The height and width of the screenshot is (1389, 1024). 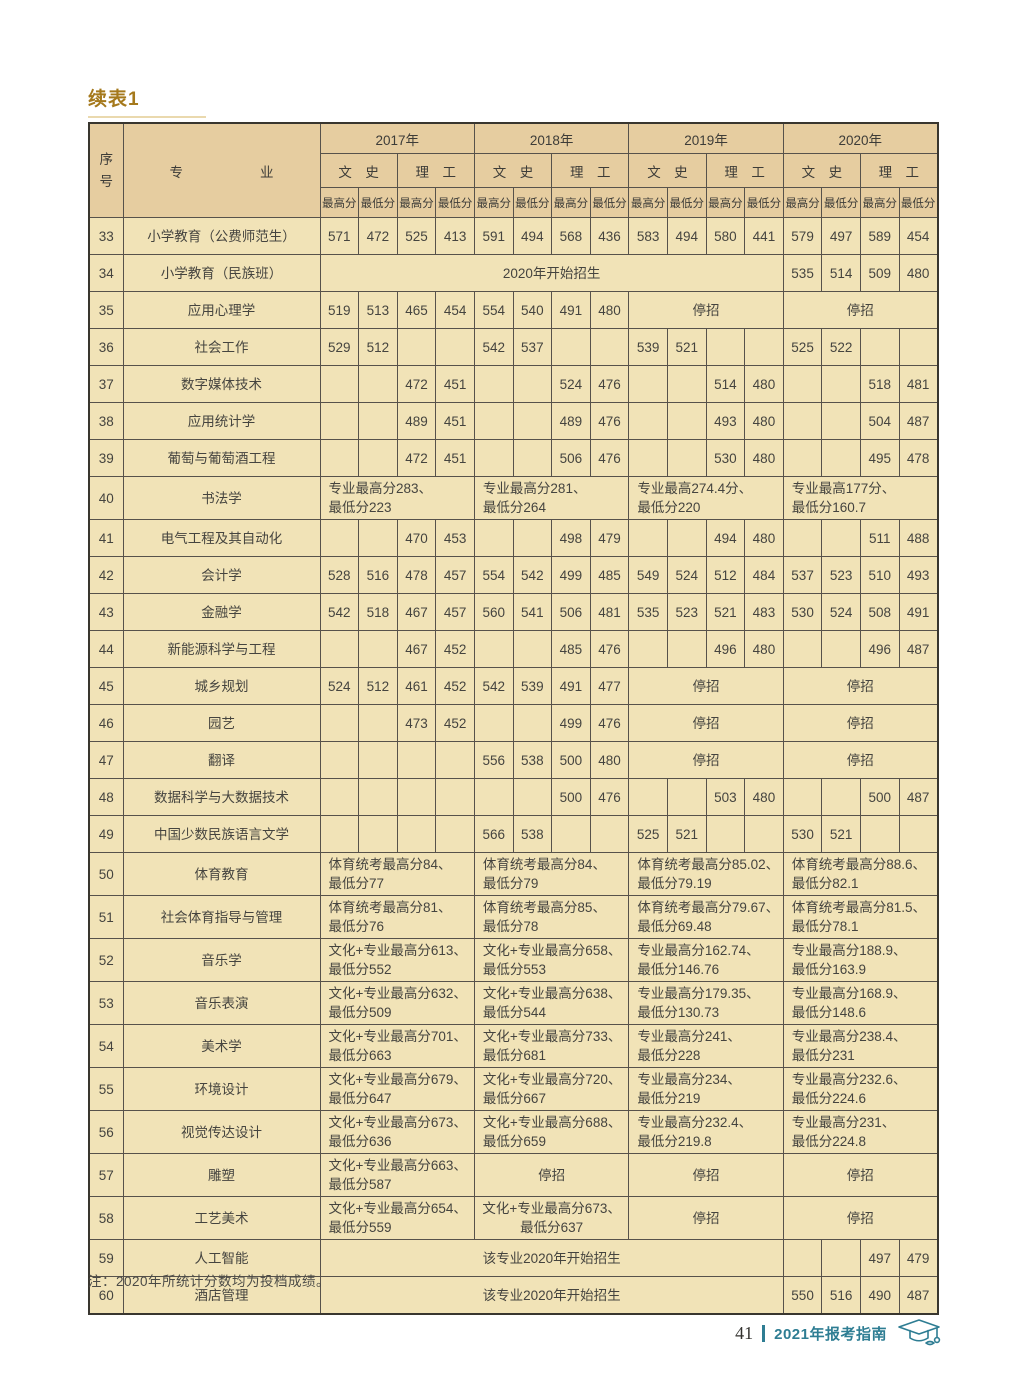 What do you see at coordinates (106, 1089) in the screenshot?
I see `row-number: 55` at bounding box center [106, 1089].